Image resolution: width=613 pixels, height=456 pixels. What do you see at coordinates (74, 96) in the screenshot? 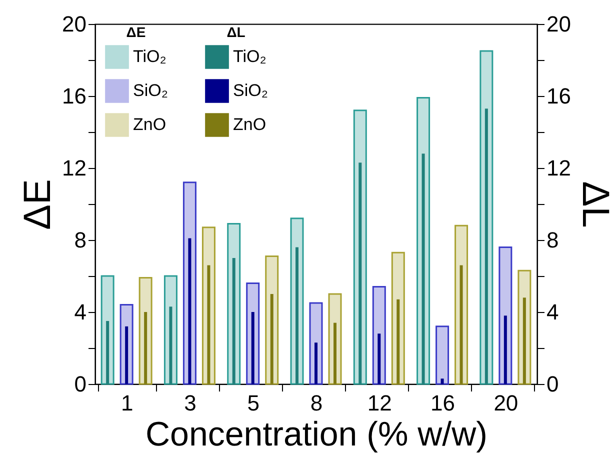
I see `y-tick-label: 16` at bounding box center [74, 96].